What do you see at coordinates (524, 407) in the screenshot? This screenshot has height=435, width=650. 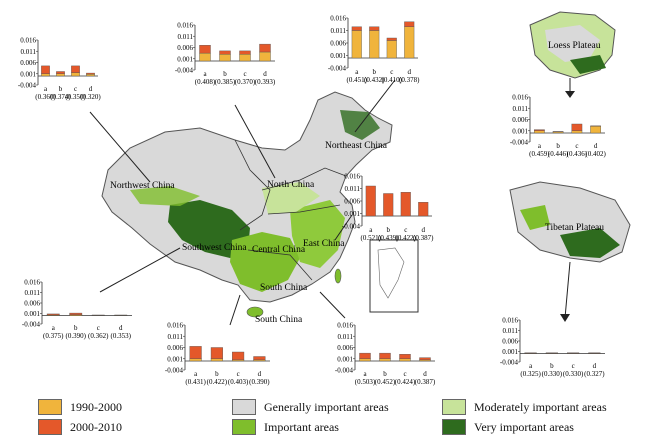 I see `legend-item-moderate: Moderately important areas` at bounding box center [524, 407].